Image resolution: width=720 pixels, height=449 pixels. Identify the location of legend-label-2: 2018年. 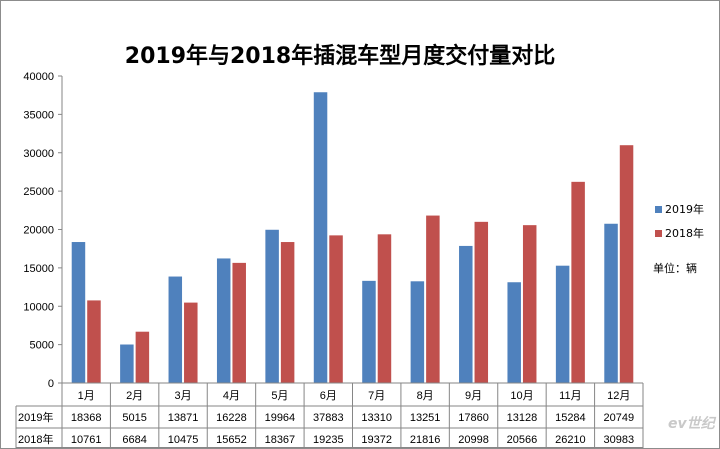
(684, 233).